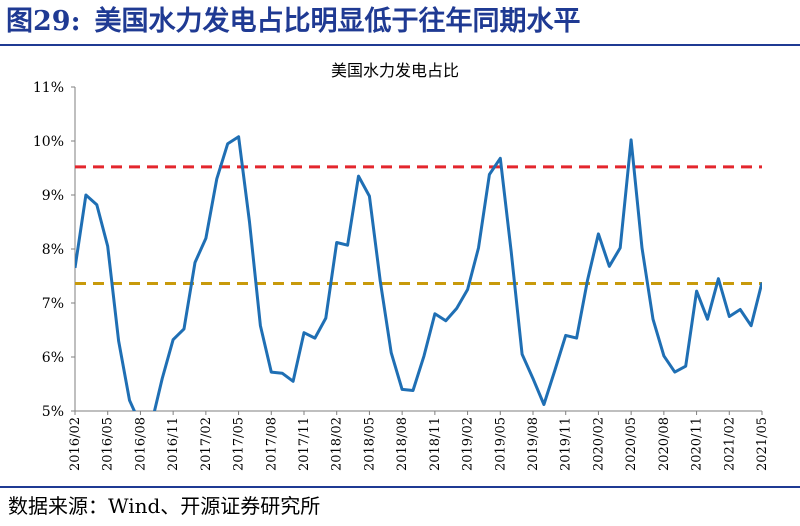 Image resolution: width=800 pixels, height=526 pixels. Describe the element at coordinates (164, 506) in the screenshot. I see `source-note: 数据来源：Wind、开源证券研究所` at that location.